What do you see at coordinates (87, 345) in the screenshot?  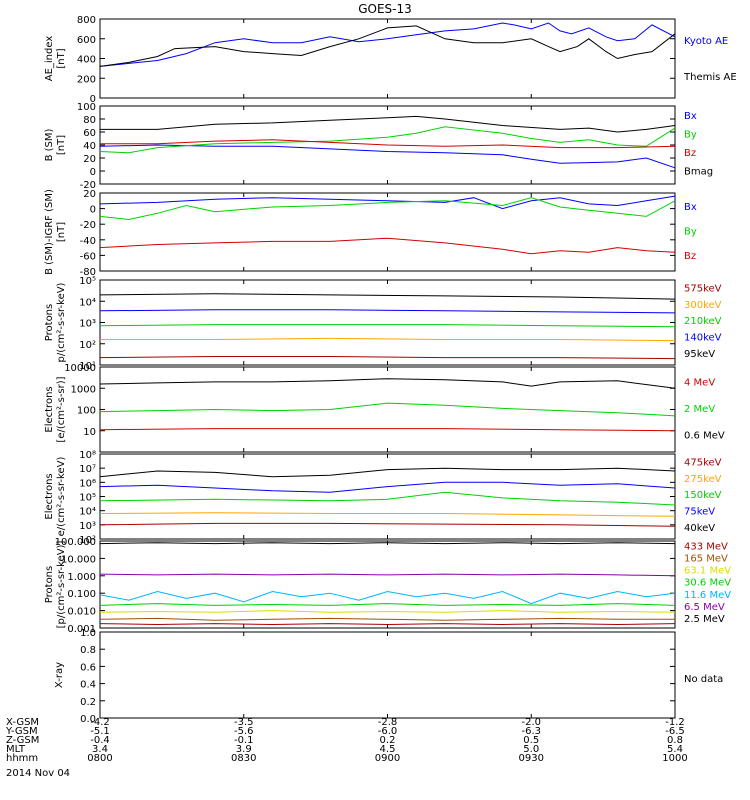 I see `y-tick-label: 10²` at bounding box center [87, 345].